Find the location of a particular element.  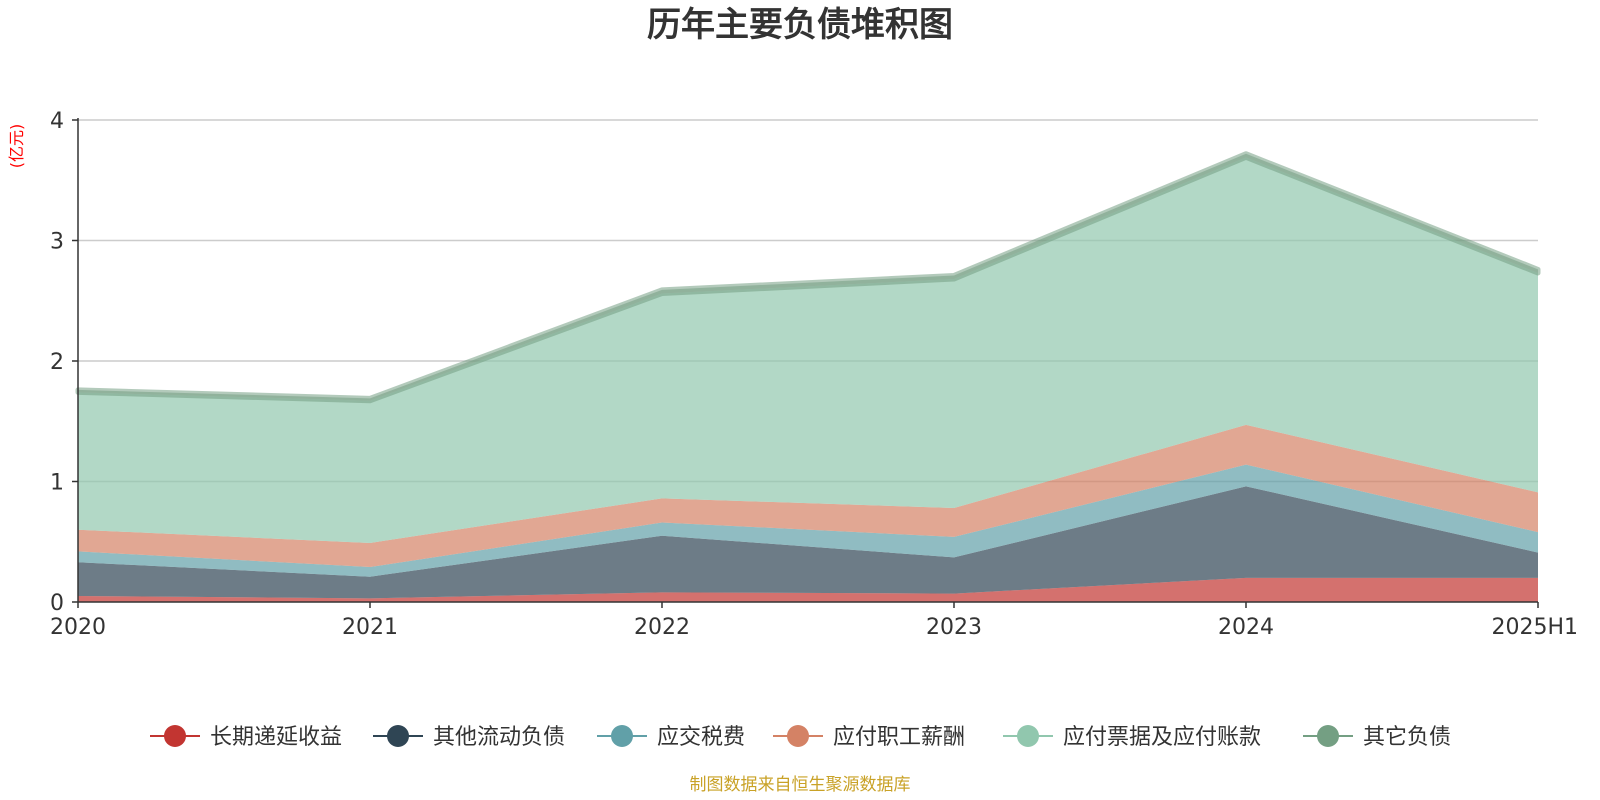

legend-label: 其他流动负债 is located at coordinates (499, 737).